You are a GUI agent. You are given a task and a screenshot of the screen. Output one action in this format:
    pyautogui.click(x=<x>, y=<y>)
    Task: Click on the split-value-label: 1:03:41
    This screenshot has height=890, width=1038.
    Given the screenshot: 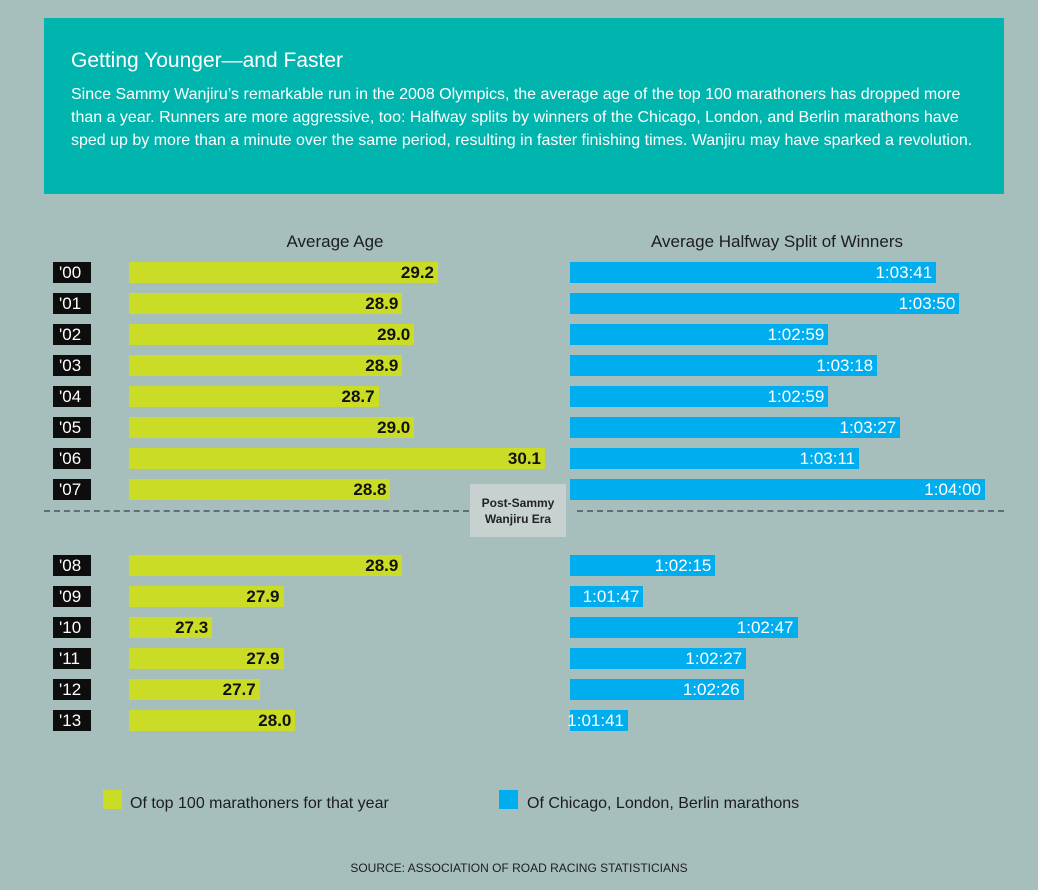 What is the action you would take?
    pyautogui.click(x=904, y=272)
    